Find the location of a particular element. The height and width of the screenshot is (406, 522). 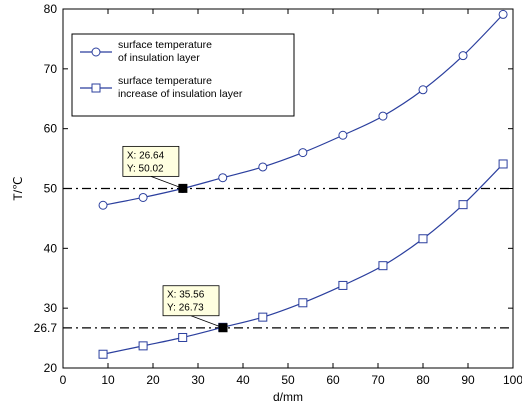

legend-box is located at coordinates (183, 75).